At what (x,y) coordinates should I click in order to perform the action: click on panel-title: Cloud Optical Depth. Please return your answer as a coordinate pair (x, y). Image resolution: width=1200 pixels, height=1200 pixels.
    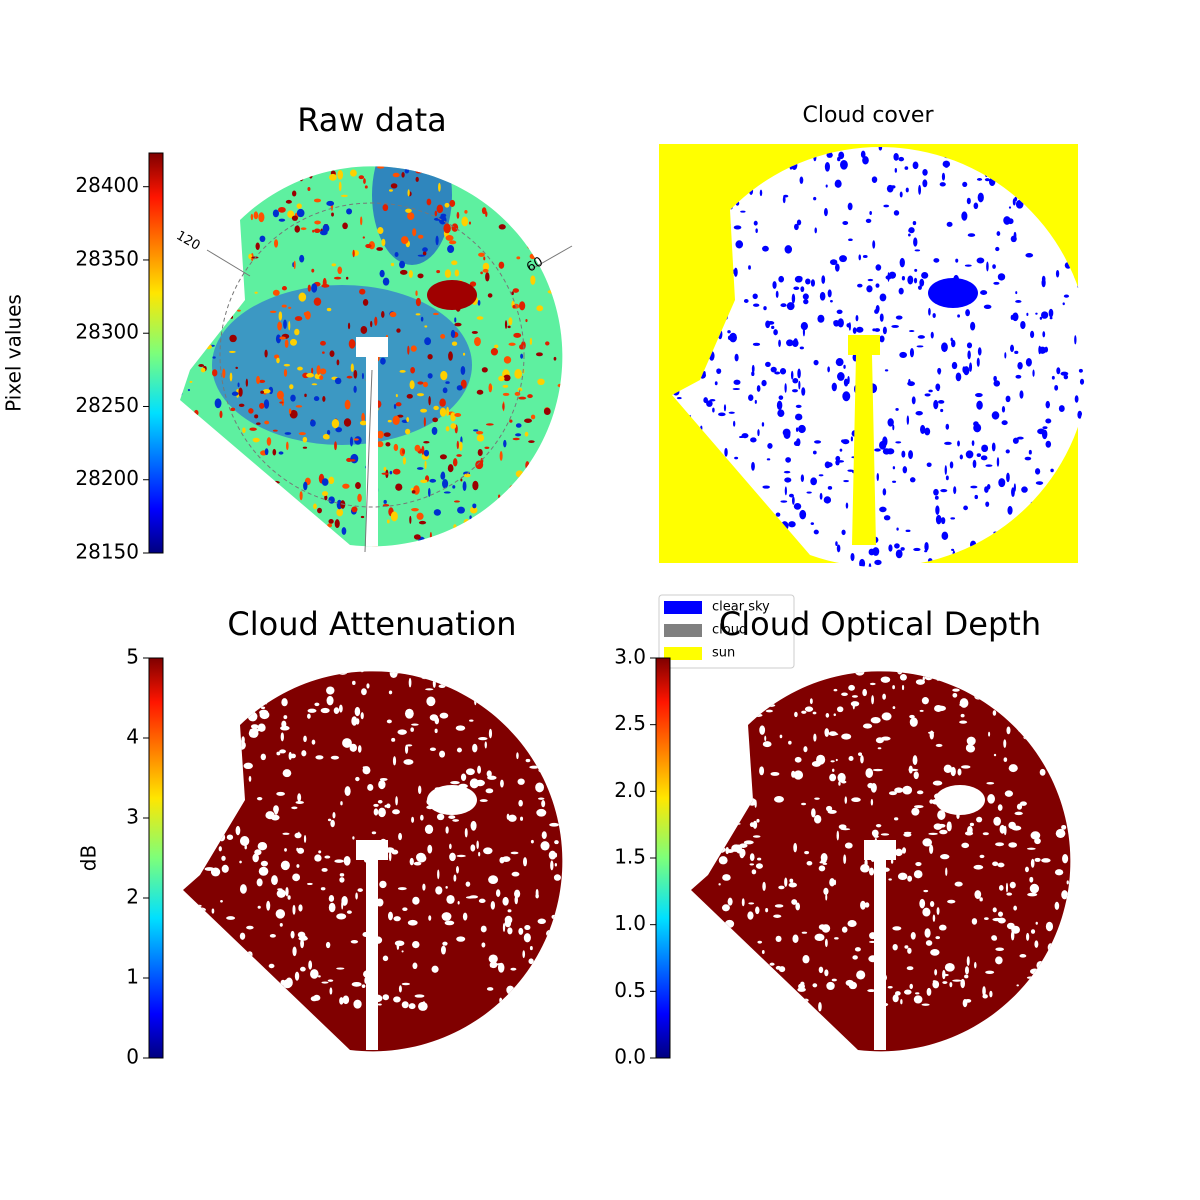
    Looking at the image, I should click on (880, 624).